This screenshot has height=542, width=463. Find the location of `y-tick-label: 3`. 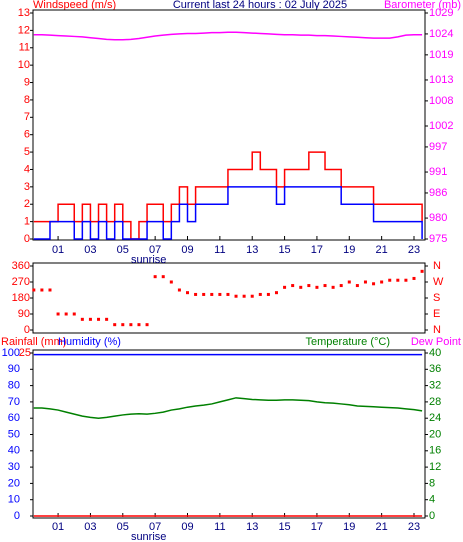

y-tick-label: 3 is located at coordinates (27, 187).